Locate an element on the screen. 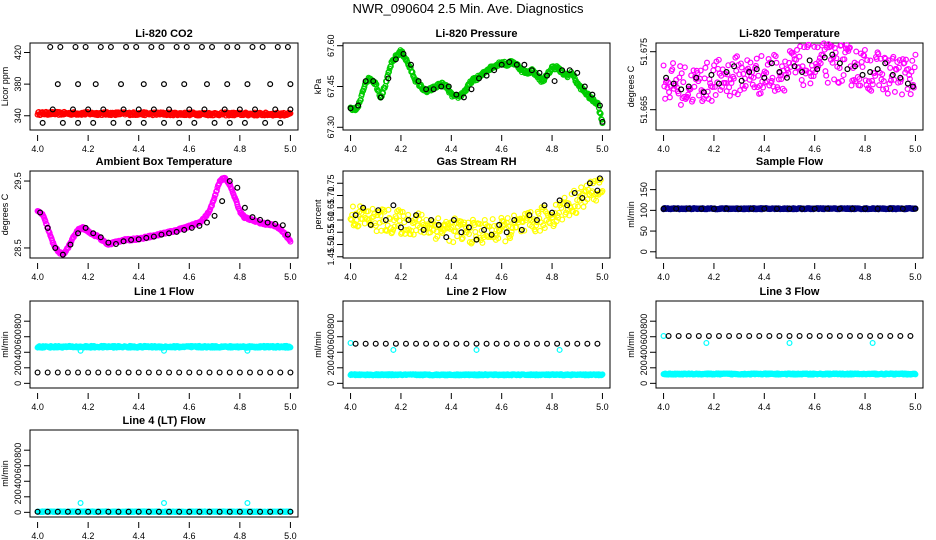  y-tick-label: 400 is located at coordinates (331, 352).